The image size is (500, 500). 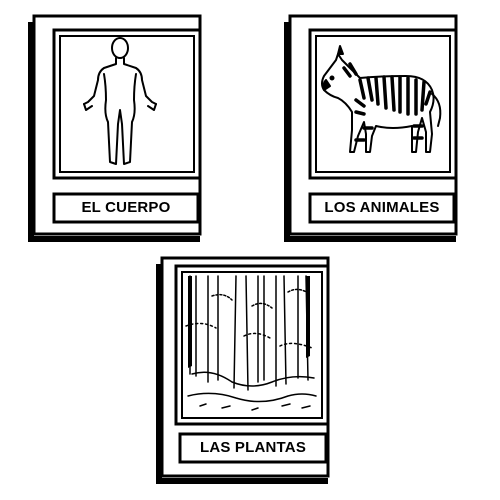 I want to click on human-body-icon, so click(x=120, y=101).